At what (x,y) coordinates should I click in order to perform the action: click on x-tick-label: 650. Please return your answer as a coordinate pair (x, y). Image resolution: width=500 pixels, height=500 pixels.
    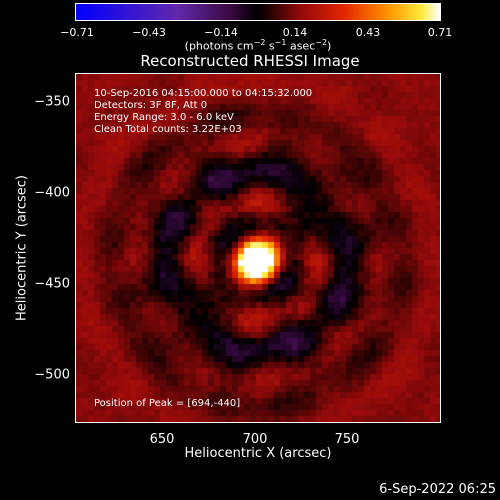
    Looking at the image, I should click on (162, 439).